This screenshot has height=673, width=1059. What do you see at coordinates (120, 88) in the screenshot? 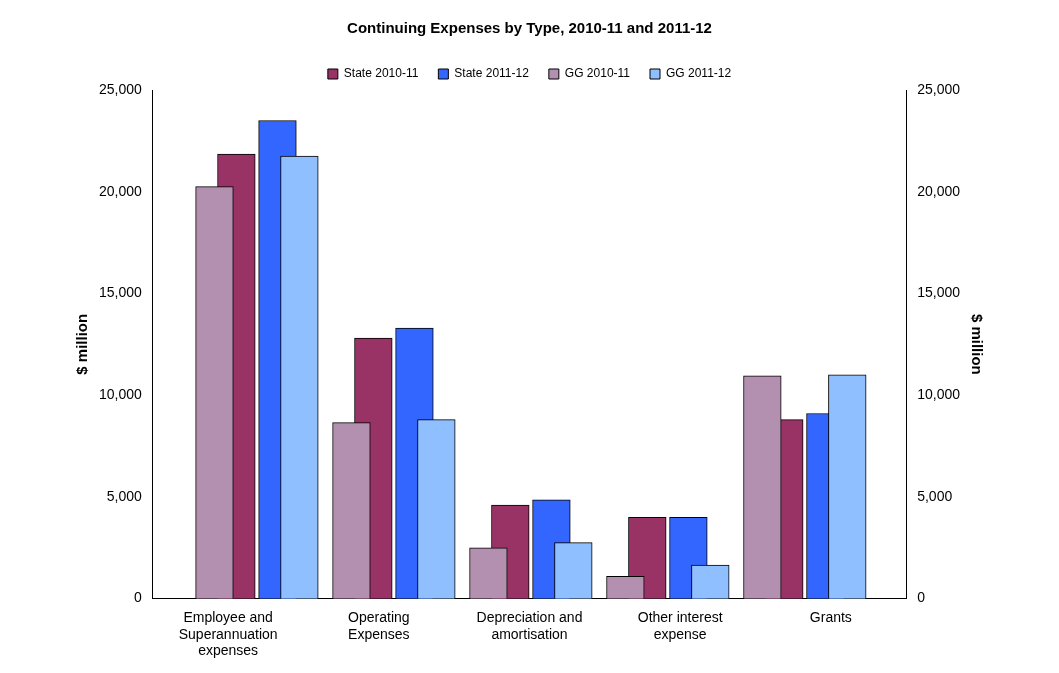
I see `y-tick-label: 25,000` at bounding box center [120, 88].